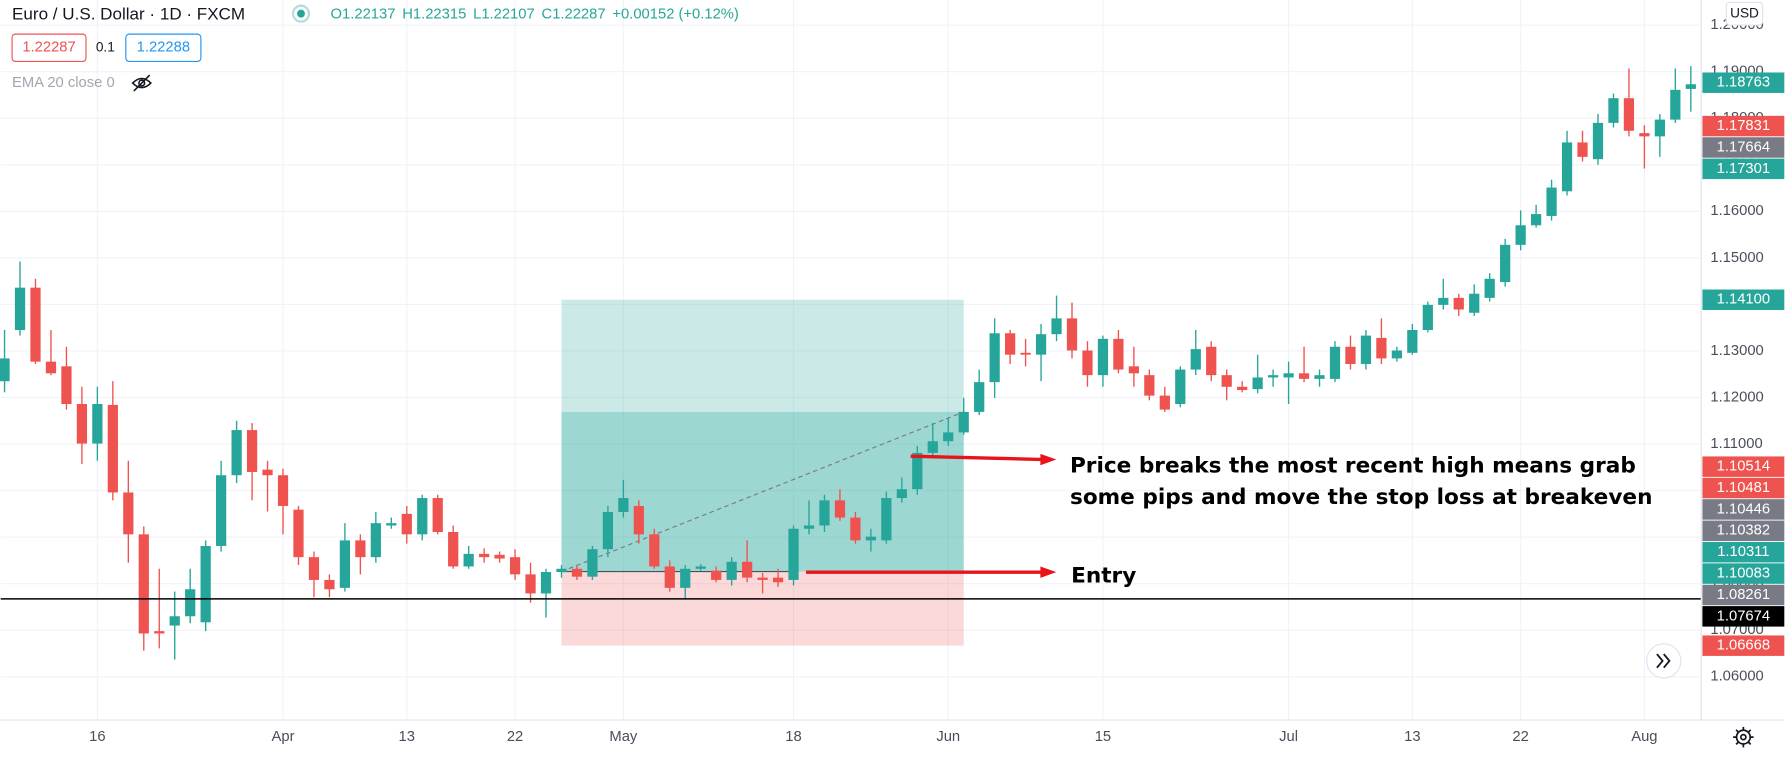 The height and width of the screenshot is (761, 1785). I want to click on scroll-chevrons, so click(1663, 661).